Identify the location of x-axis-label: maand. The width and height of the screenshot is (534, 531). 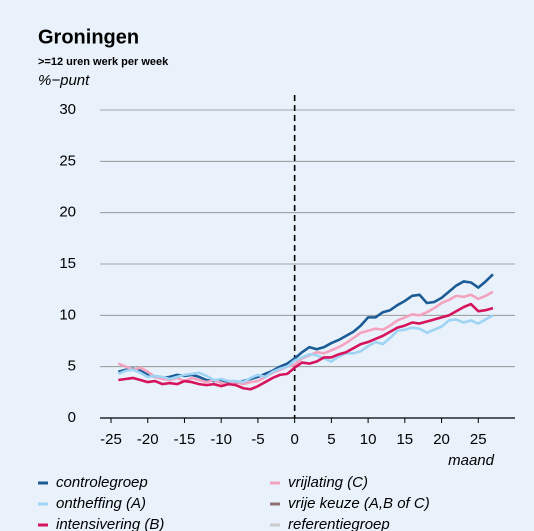
(471, 460).